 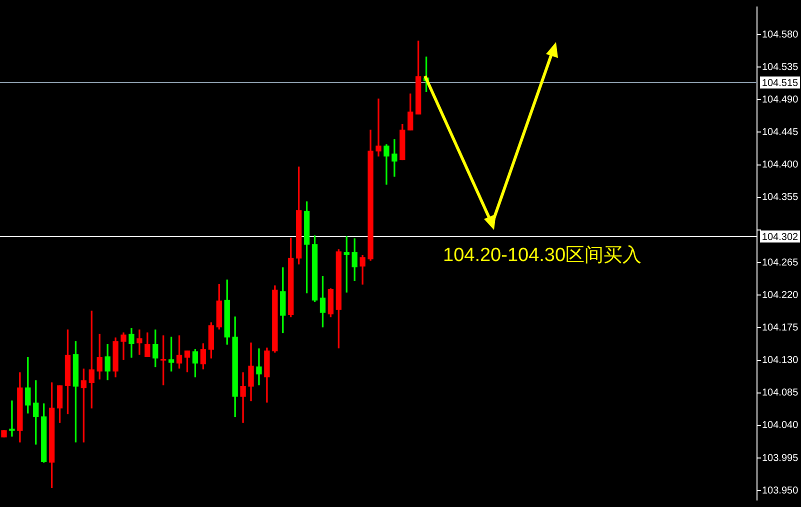 What do you see at coordinates (780, 393) in the screenshot?
I see `y-tick-label: 104.085` at bounding box center [780, 393].